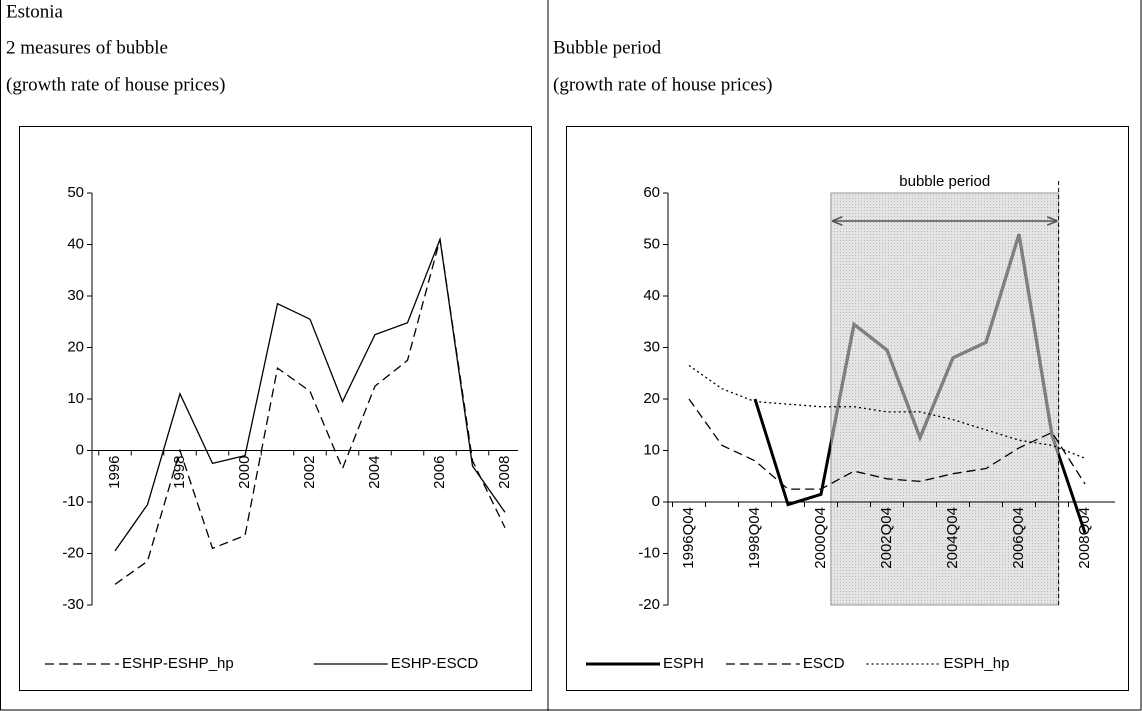  I want to click on highlight-region, so click(945, 399).